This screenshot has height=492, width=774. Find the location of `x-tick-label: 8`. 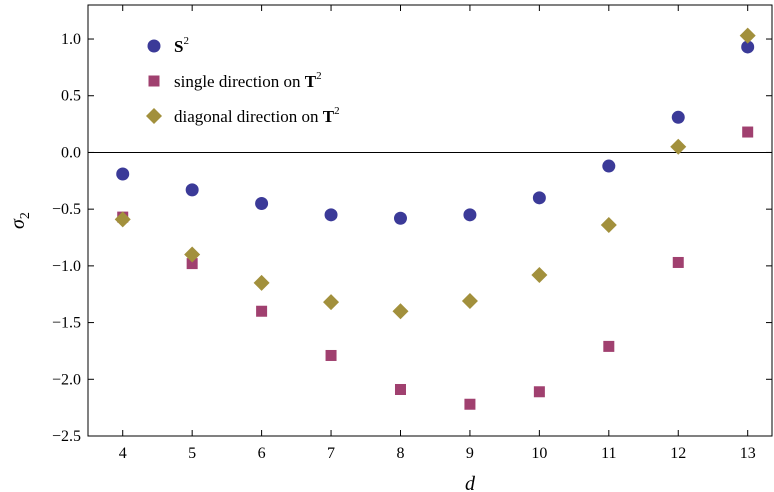

x-tick-label: 8 is located at coordinates (400, 453).